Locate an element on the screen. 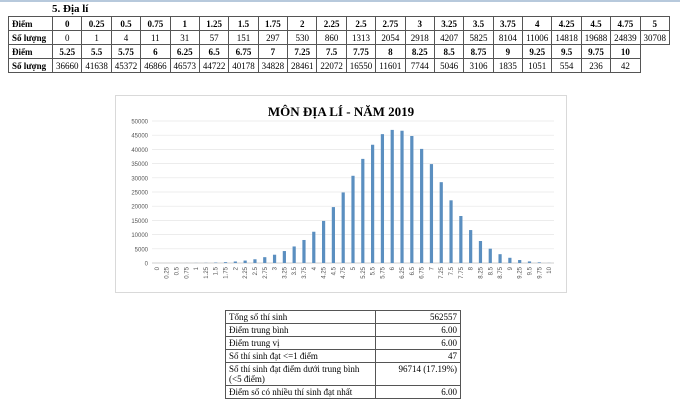 This screenshot has height=418, width=680. table-cell: 31 is located at coordinates (184, 37).